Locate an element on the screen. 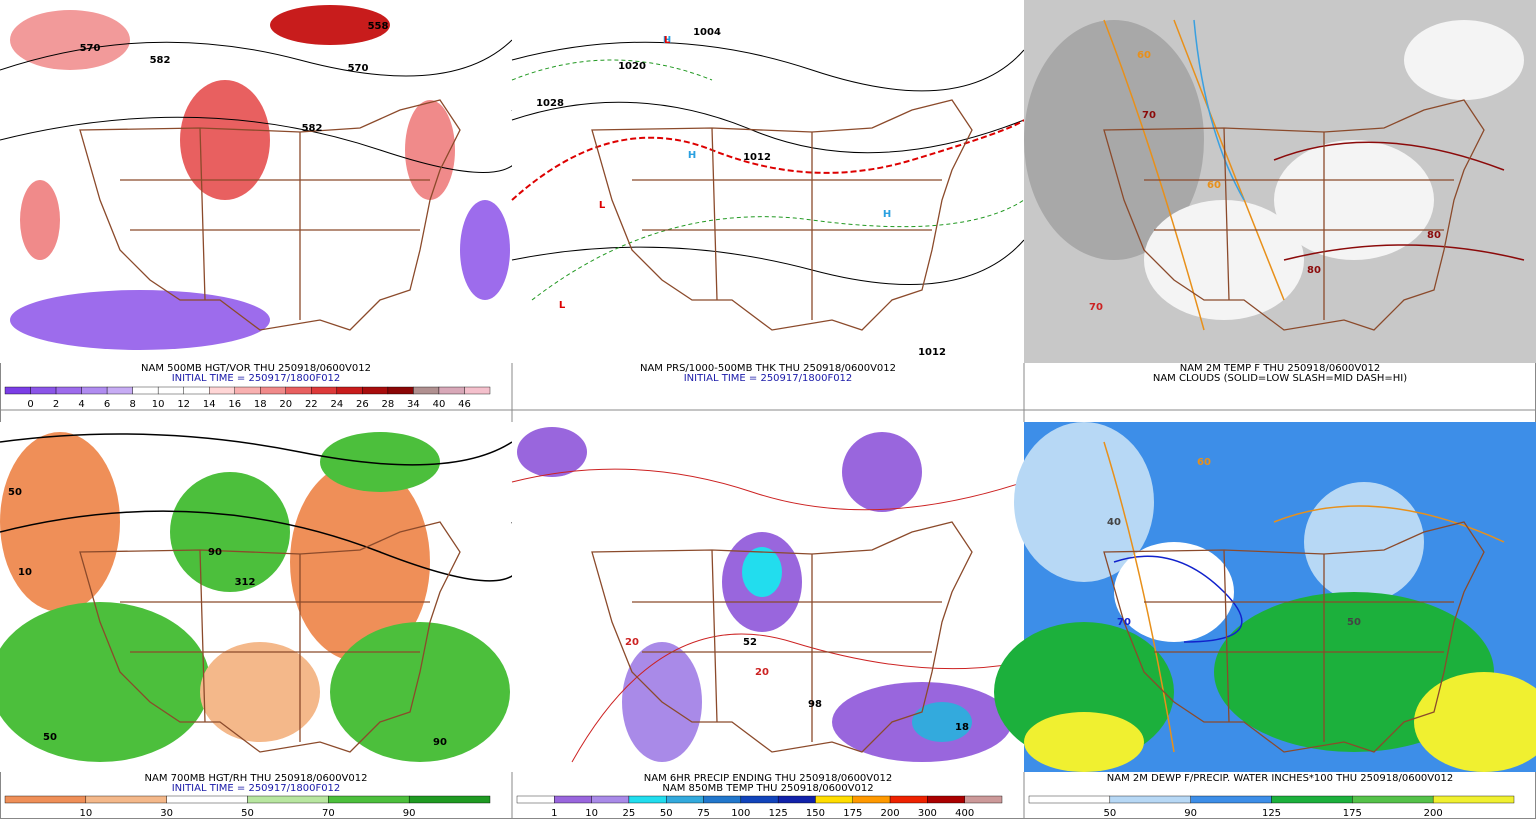  colorbar-label: 26 is located at coordinates (362, 404).